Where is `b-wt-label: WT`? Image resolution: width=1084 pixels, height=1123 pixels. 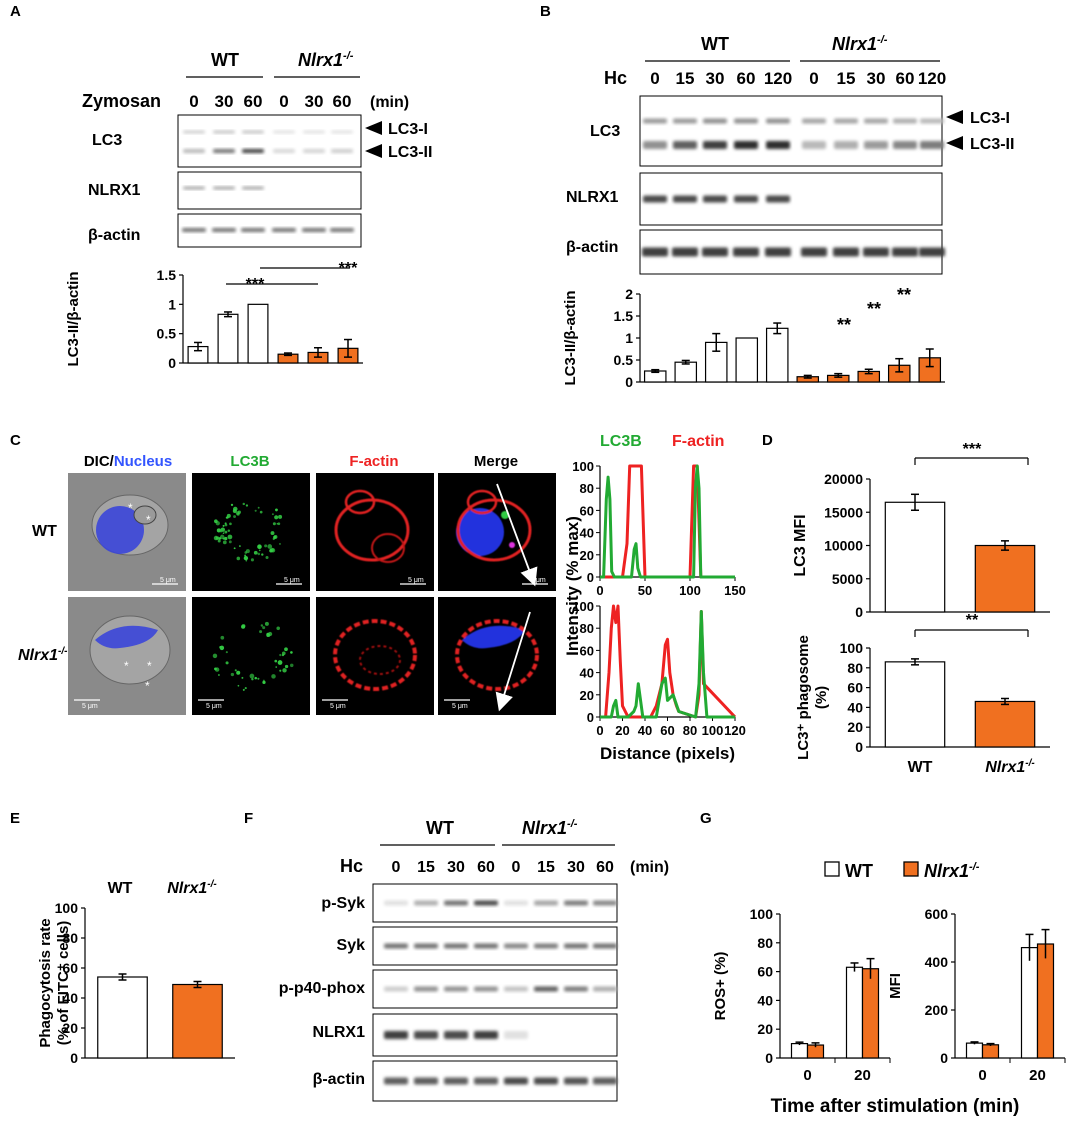 b-wt-label: WT is located at coordinates (715, 44).